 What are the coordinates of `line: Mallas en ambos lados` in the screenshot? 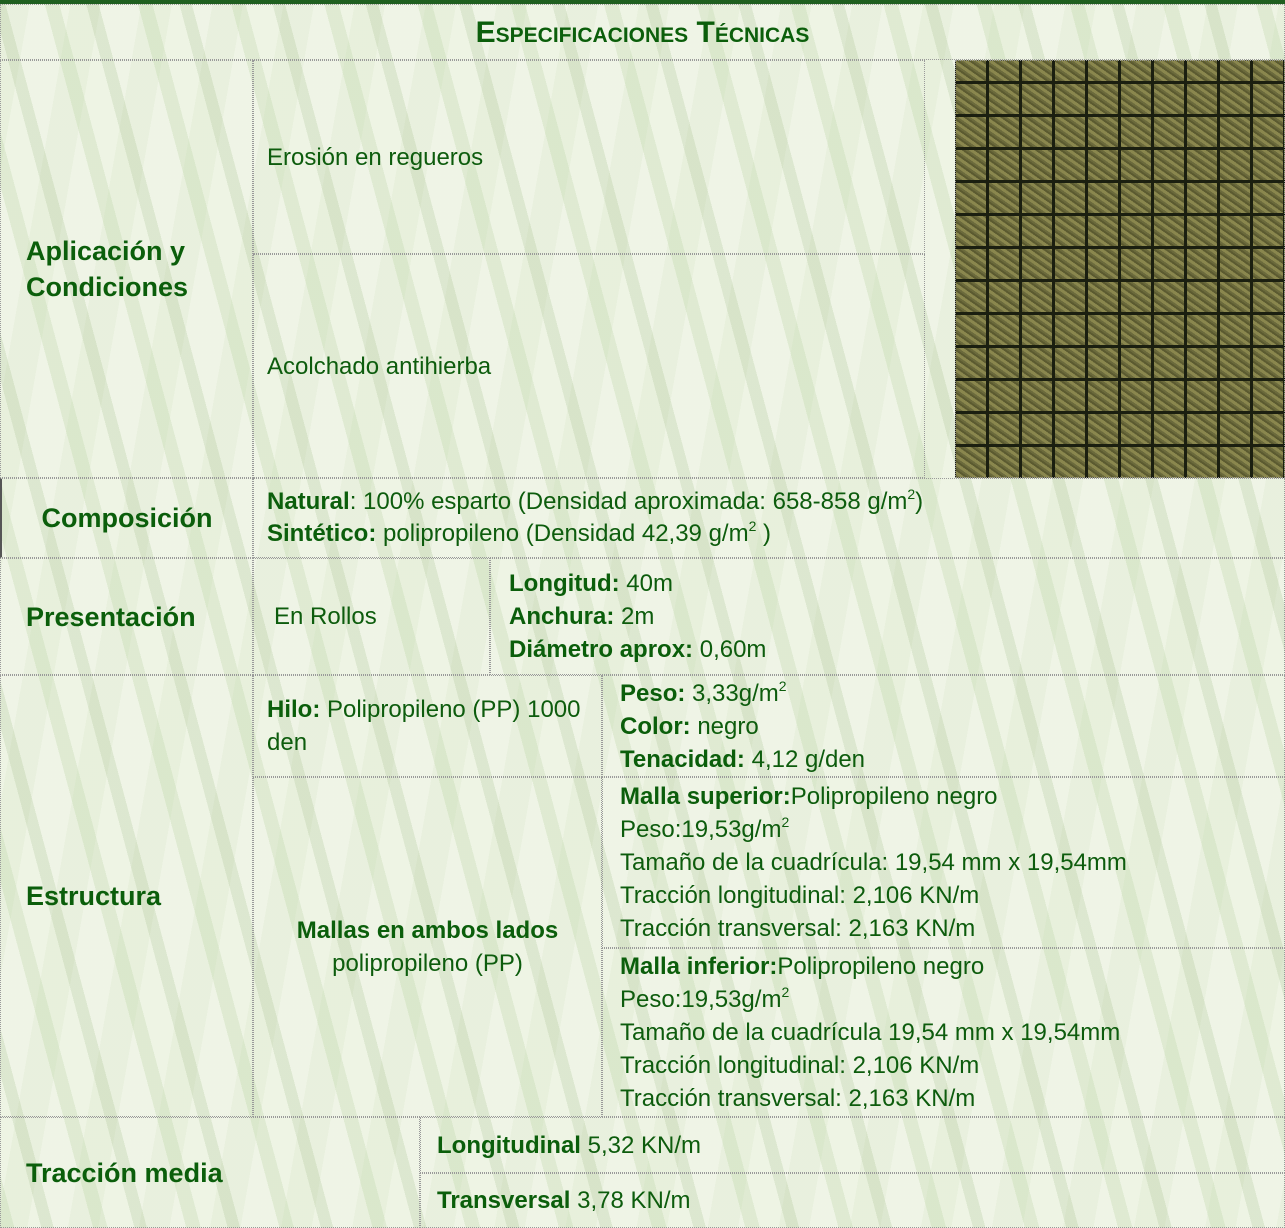 It's located at (427, 930).